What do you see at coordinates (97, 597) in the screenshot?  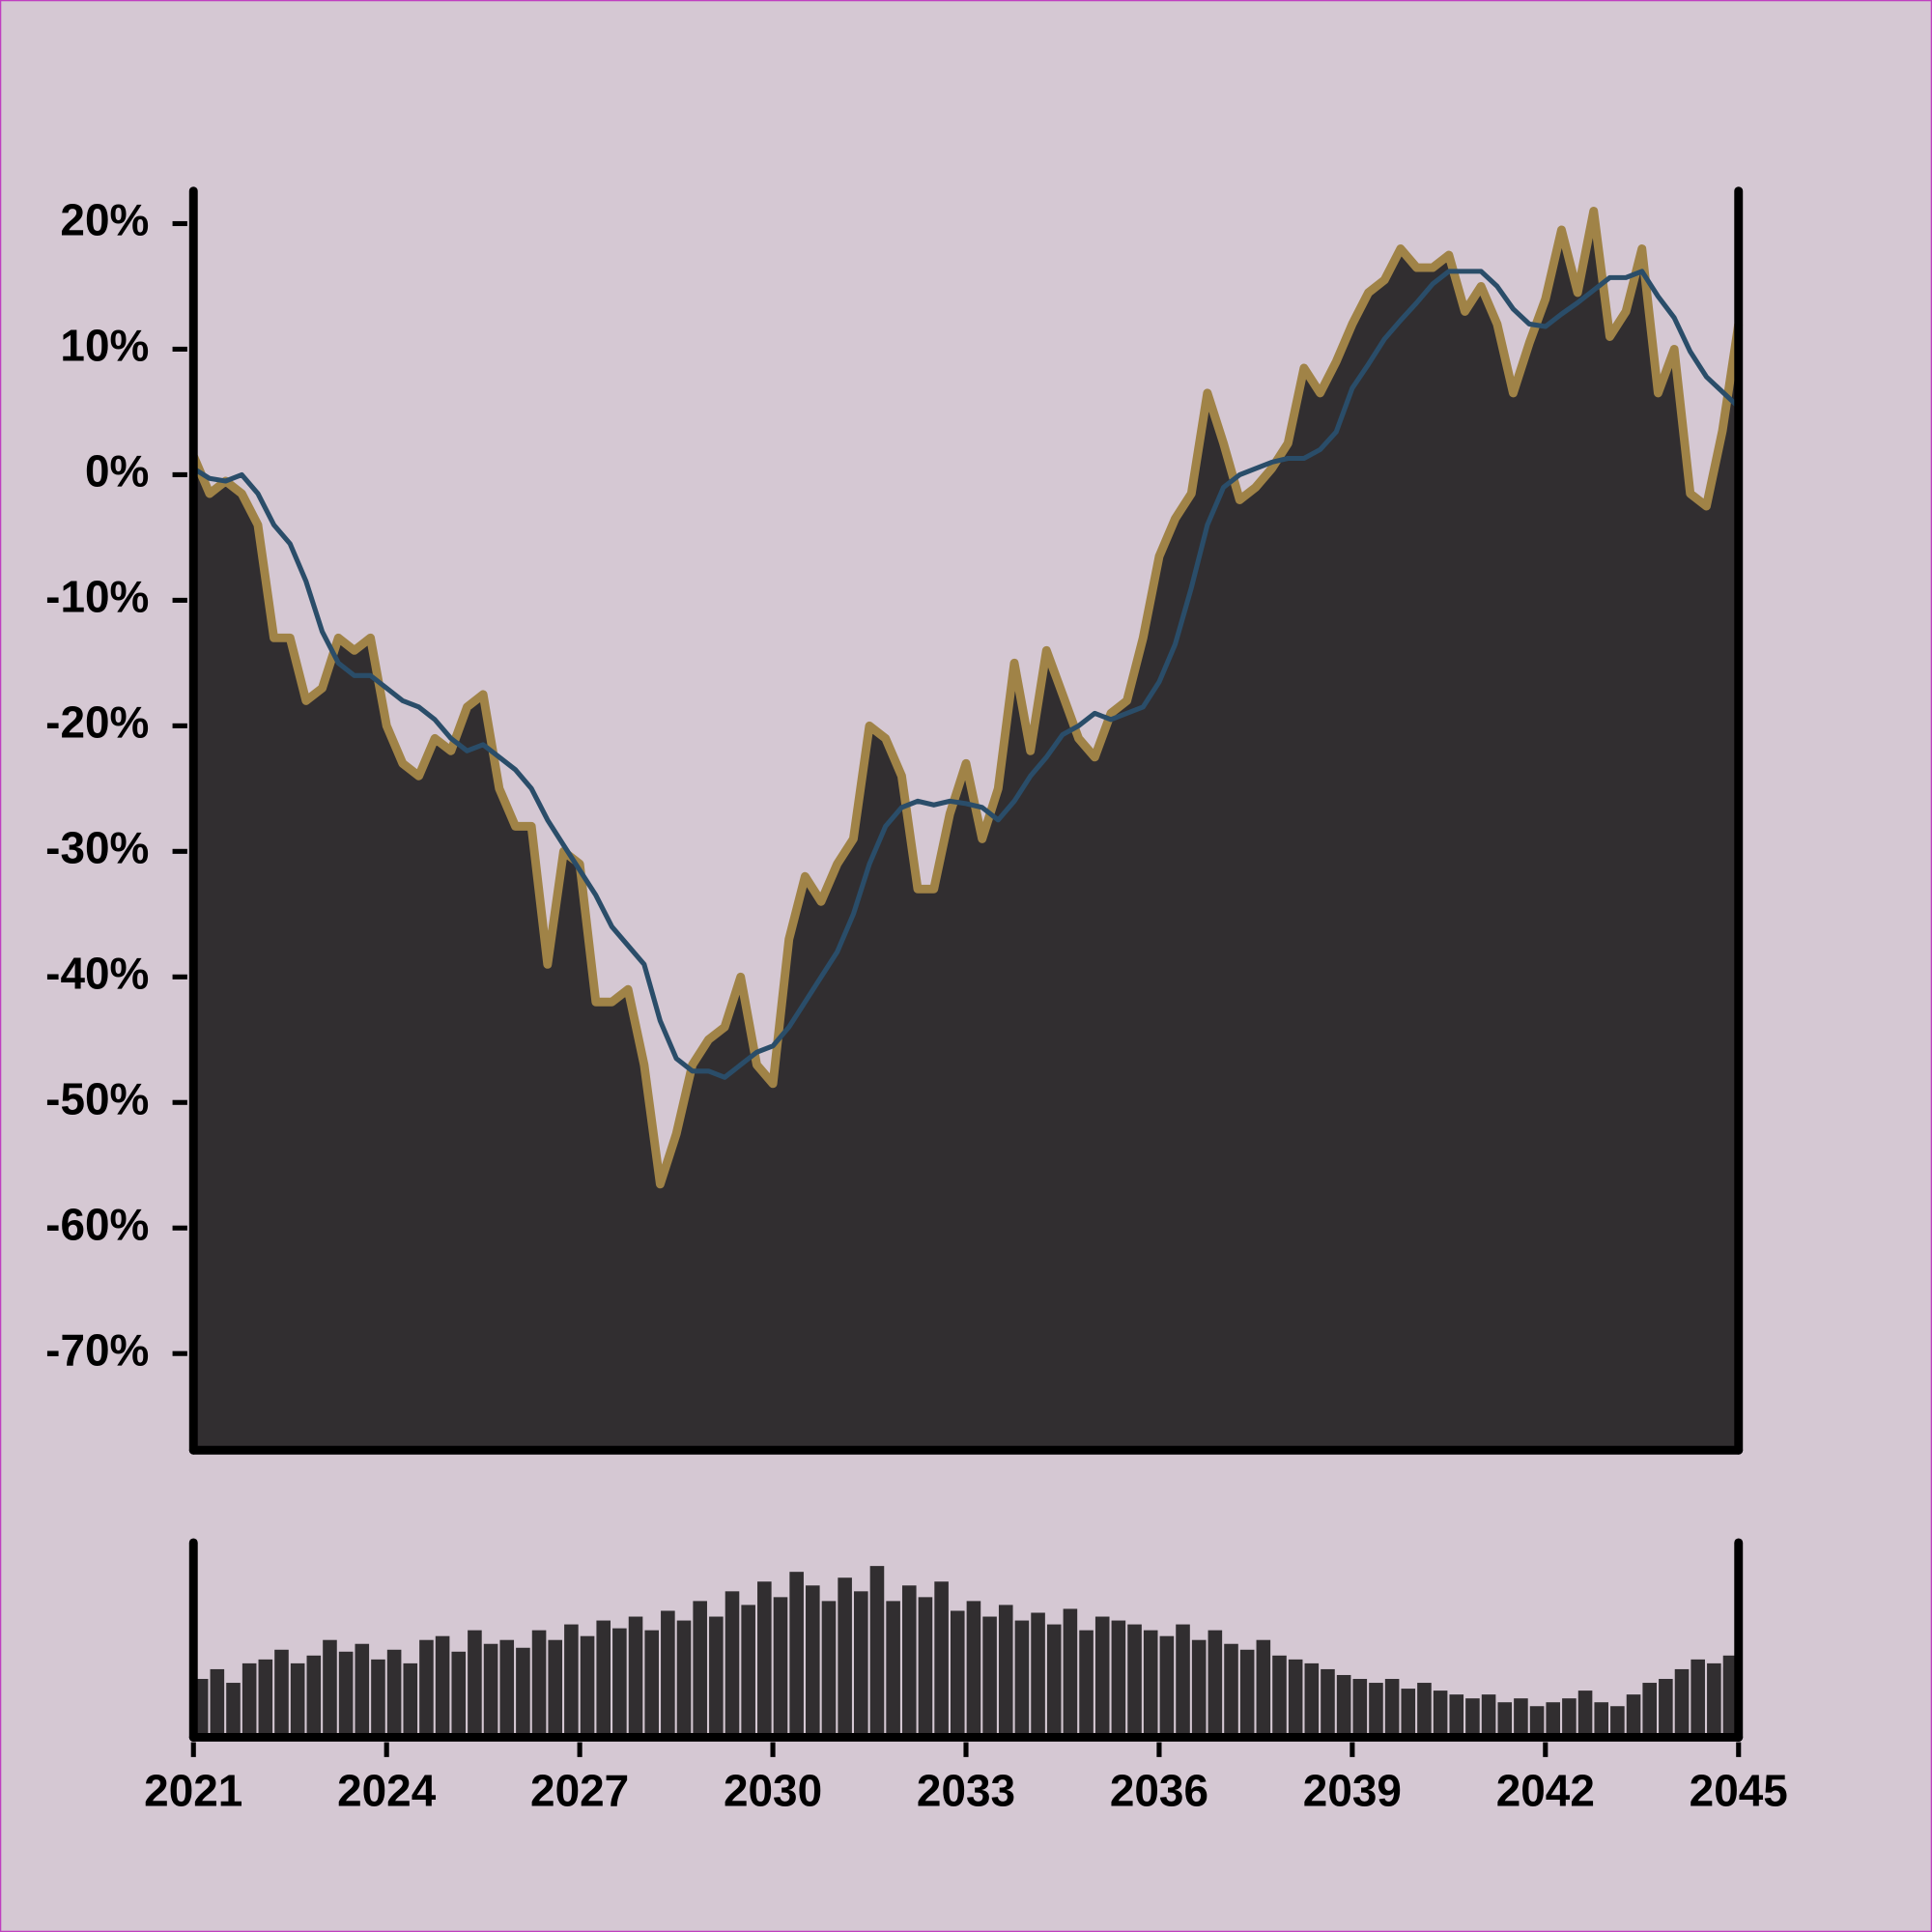 I see `y-tick-label: -10%` at bounding box center [97, 597].